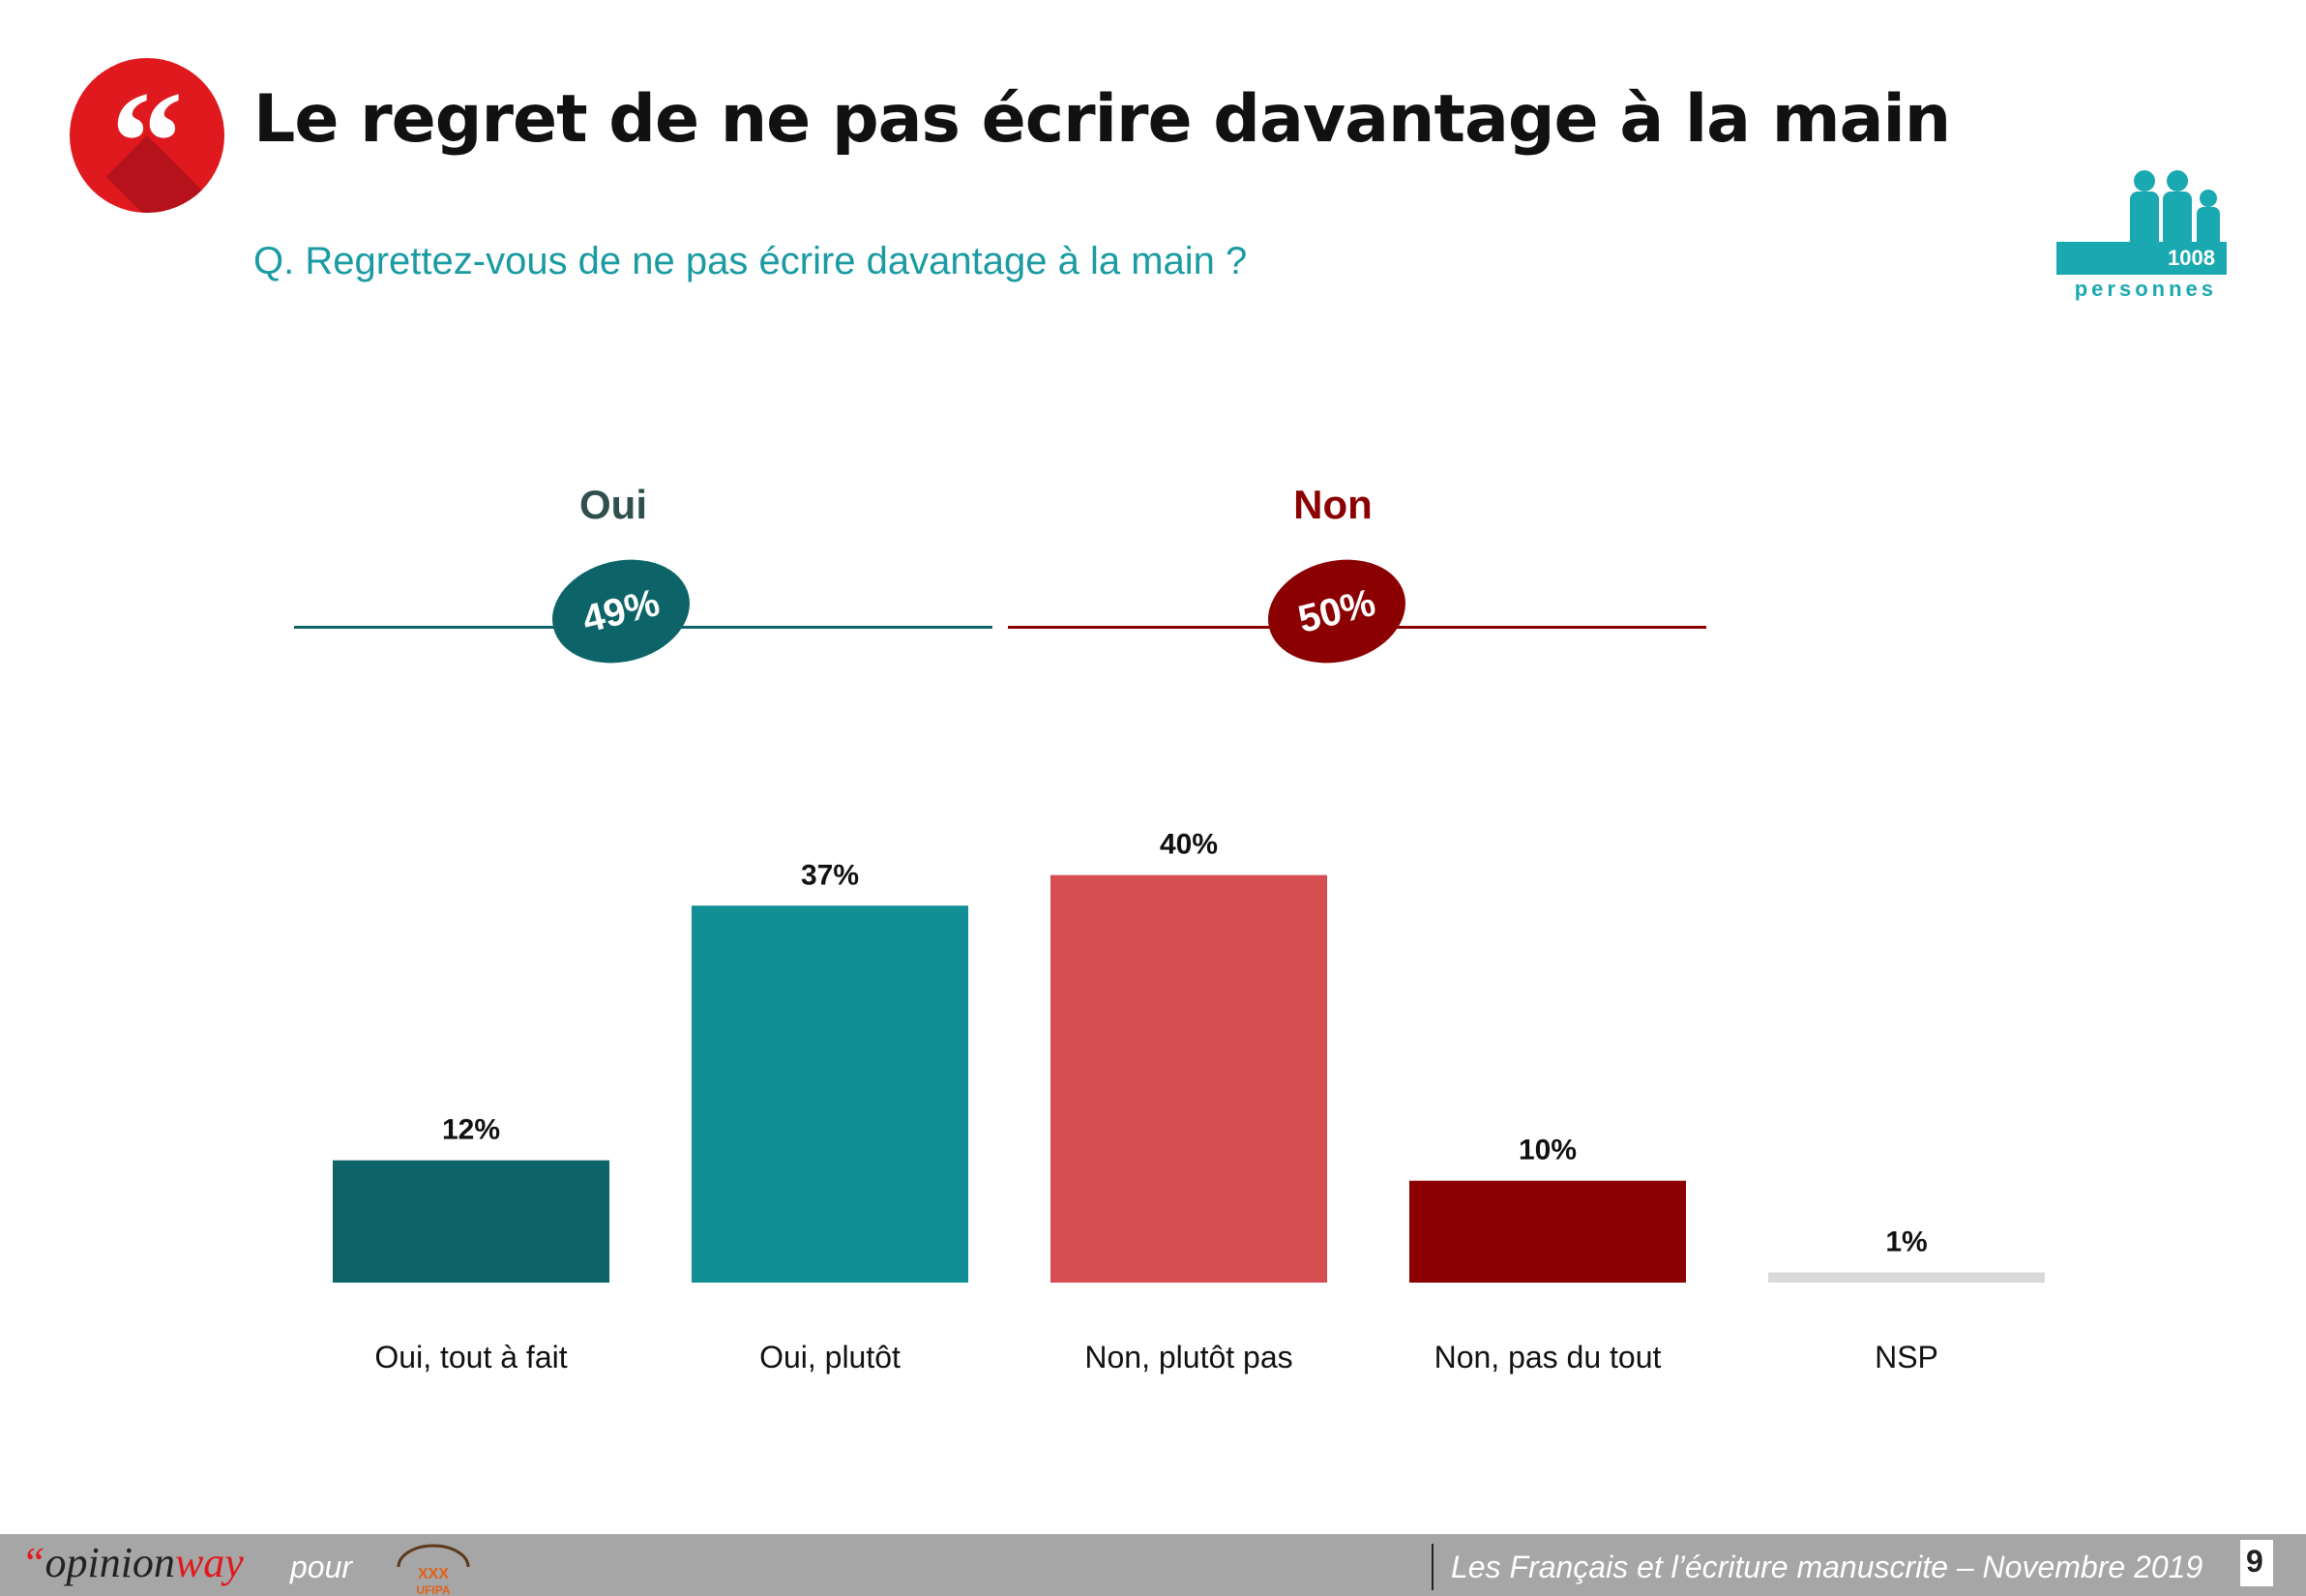  I want to click on svg-text: UFIPA, so click(433, 1589).